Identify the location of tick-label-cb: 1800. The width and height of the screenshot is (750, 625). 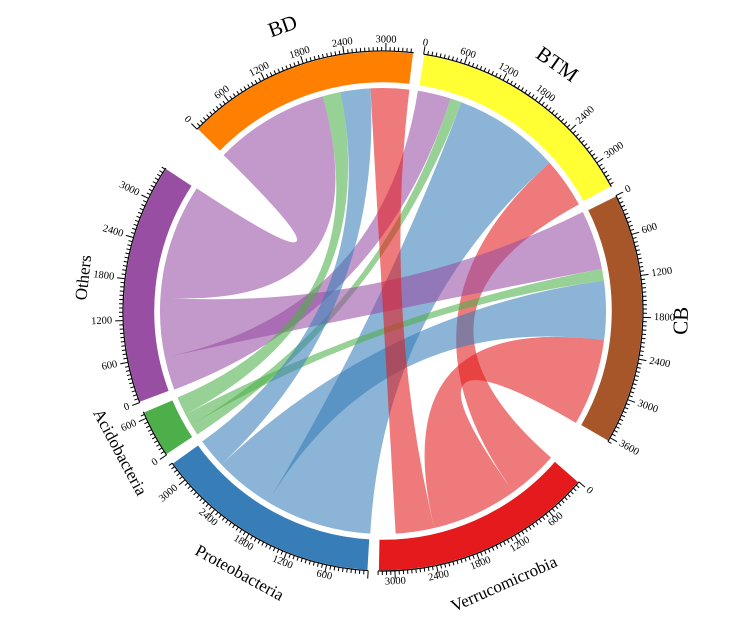
(664, 318).